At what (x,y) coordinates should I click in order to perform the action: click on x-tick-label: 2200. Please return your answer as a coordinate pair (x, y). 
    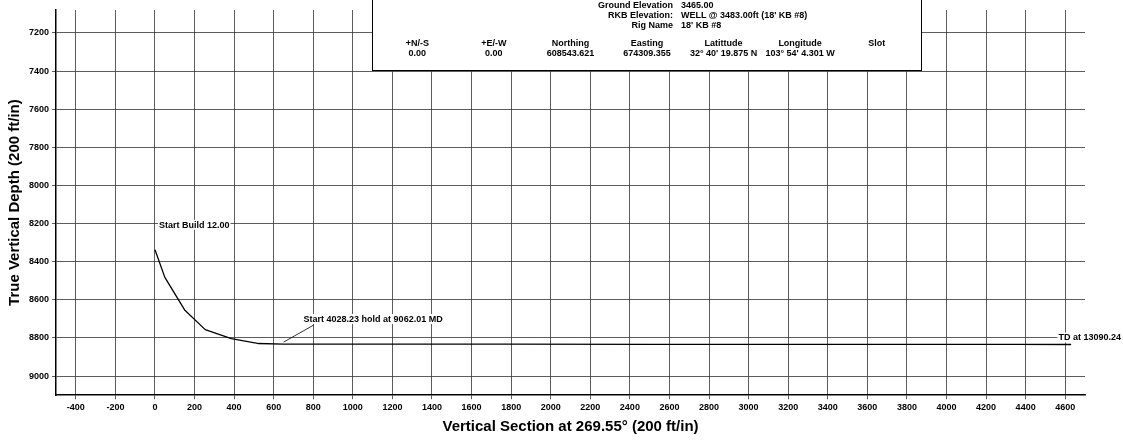
    Looking at the image, I should click on (590, 407).